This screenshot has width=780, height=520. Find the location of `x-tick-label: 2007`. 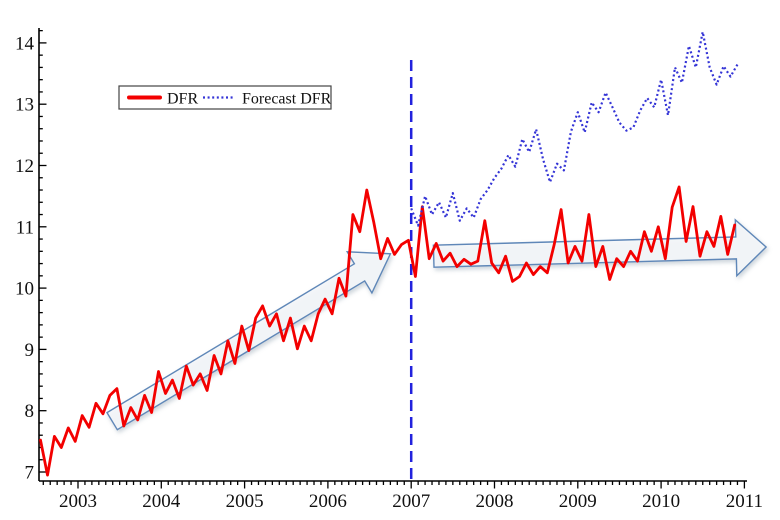

x-tick-label: 2007 is located at coordinates (411, 501).